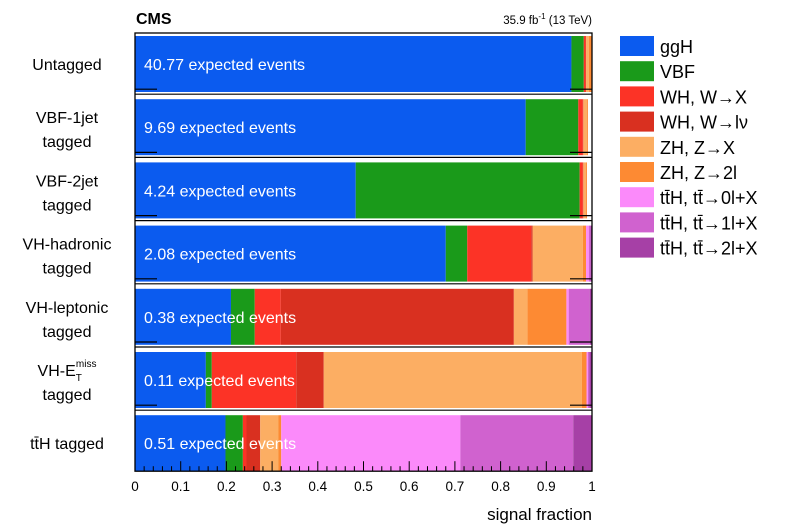 Image resolution: width=790 pixels, height=528 pixels. Describe the element at coordinates (79, 378) in the screenshot. I see `category-label-subscript: T` at that location.